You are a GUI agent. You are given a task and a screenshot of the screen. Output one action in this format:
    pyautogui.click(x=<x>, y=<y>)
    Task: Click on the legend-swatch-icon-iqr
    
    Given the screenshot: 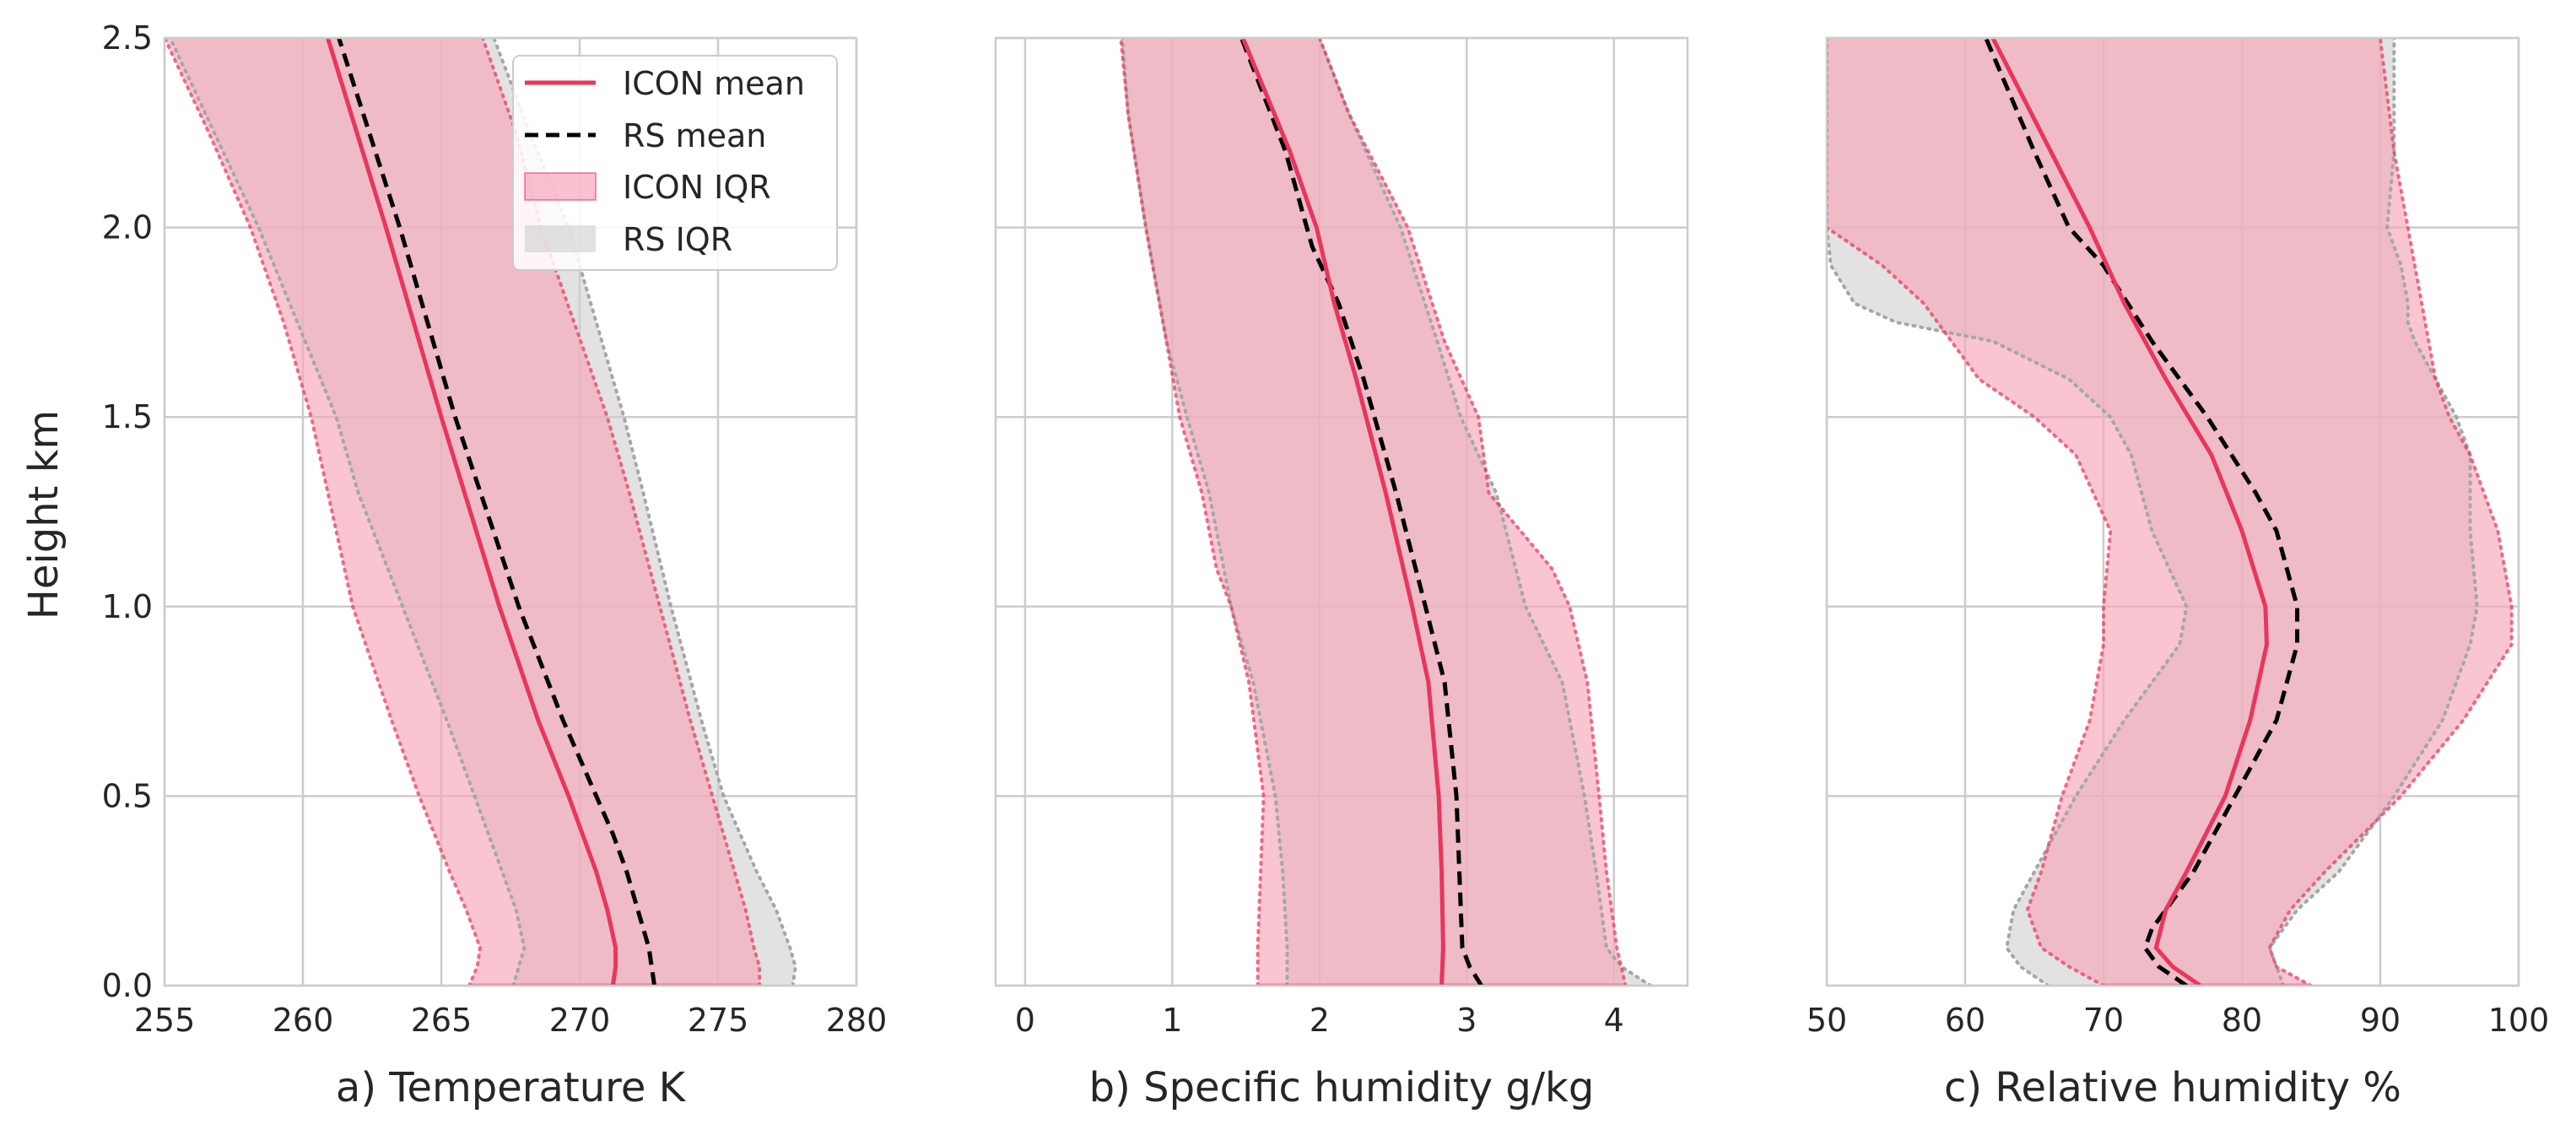 What is the action you would take?
    pyautogui.click(x=560, y=187)
    